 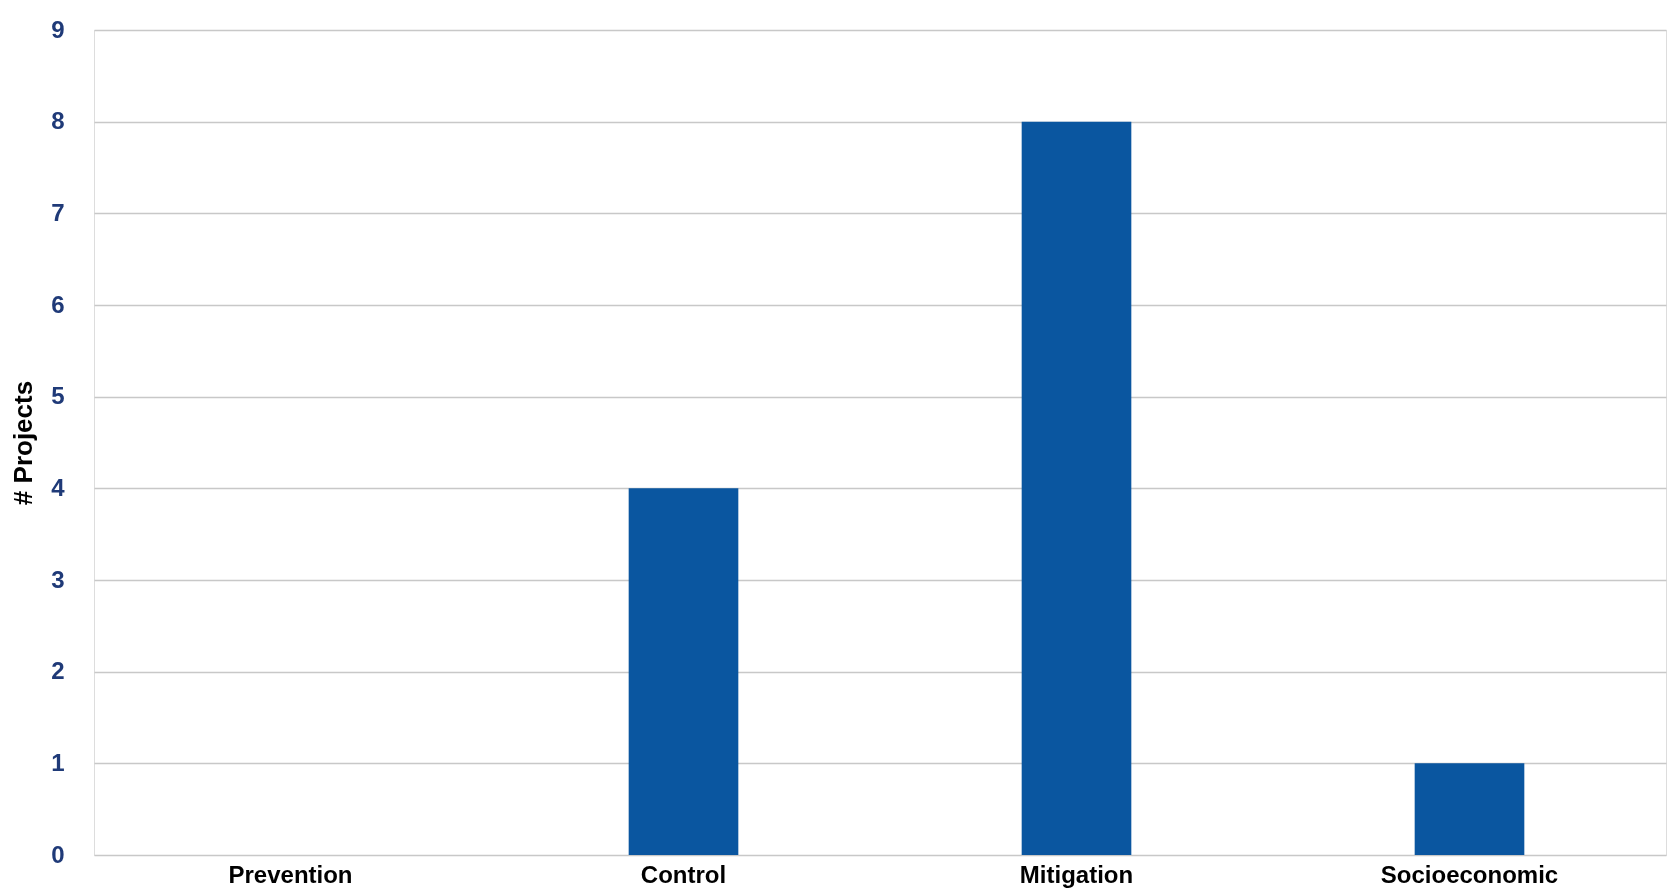 I want to click on y-tick-label: 2, so click(x=58, y=671).